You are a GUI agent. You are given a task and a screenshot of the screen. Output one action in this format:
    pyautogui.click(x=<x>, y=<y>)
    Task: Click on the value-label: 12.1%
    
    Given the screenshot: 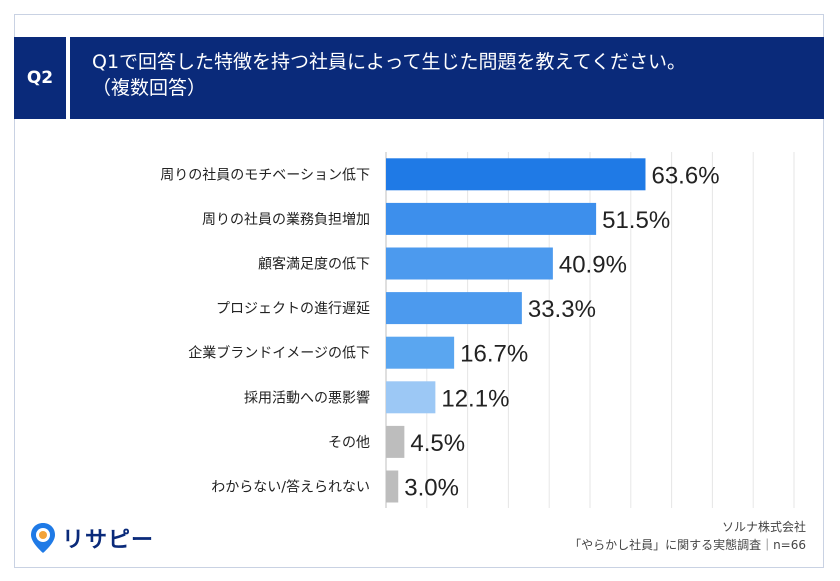 What is the action you would take?
    pyautogui.click(x=475, y=398)
    